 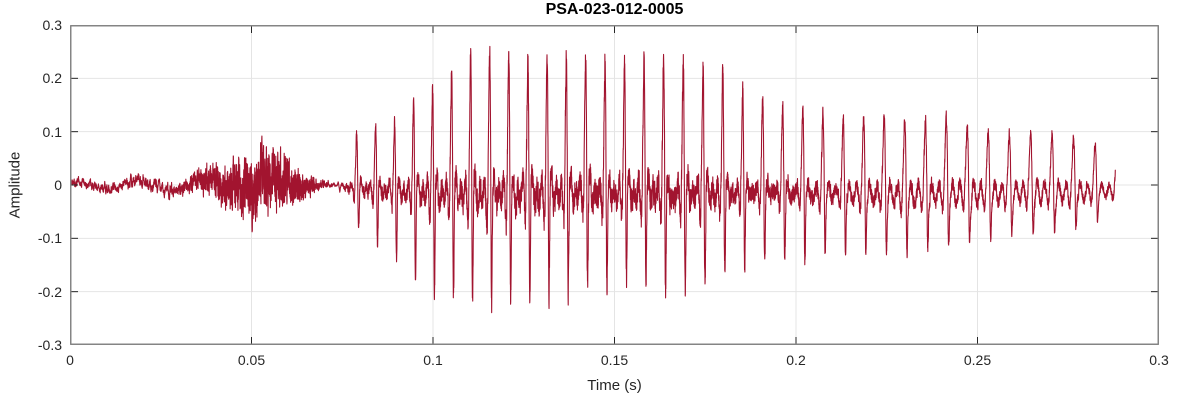 I want to click on y-tick-label: 0.2, so click(x=52, y=78).